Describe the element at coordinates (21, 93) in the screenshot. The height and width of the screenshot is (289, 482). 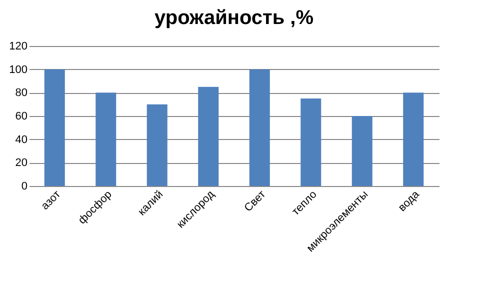
I see `y-tick-label: 80` at that location.